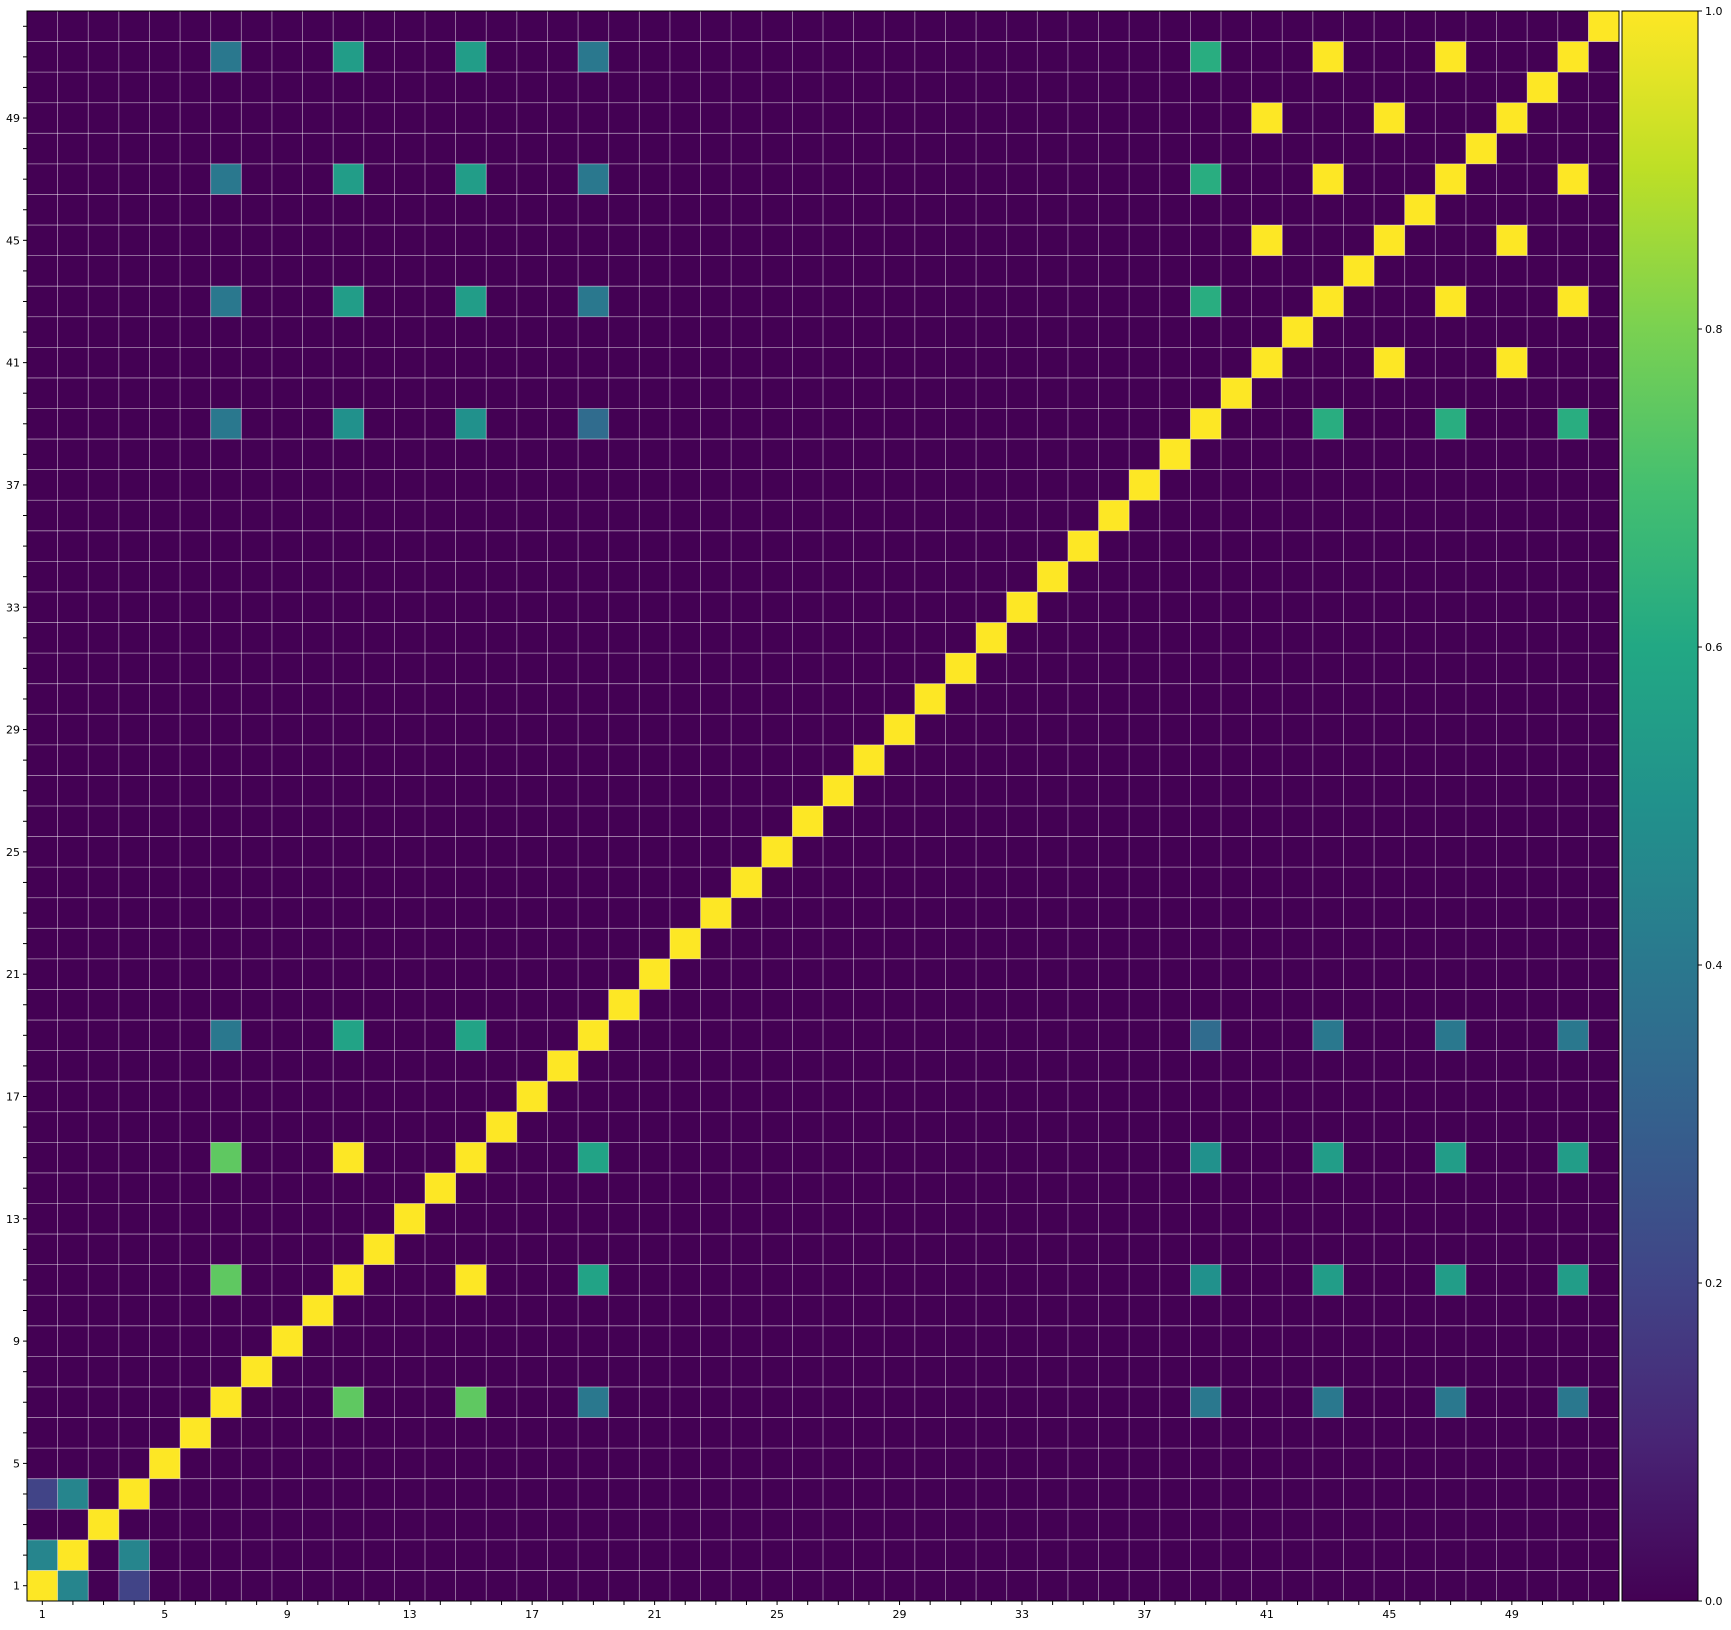 The width and height of the screenshot is (1731, 1630). I want to click on x-tick-label: 45, so click(1389, 1614).